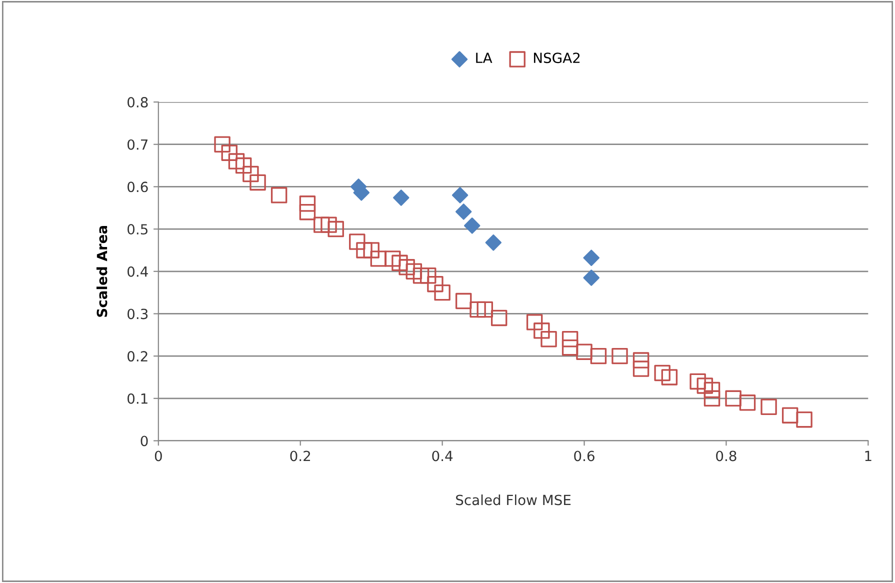 The image size is (895, 583). Describe the element at coordinates (138, 144) in the screenshot. I see `y-tick-label: 0.7` at that location.